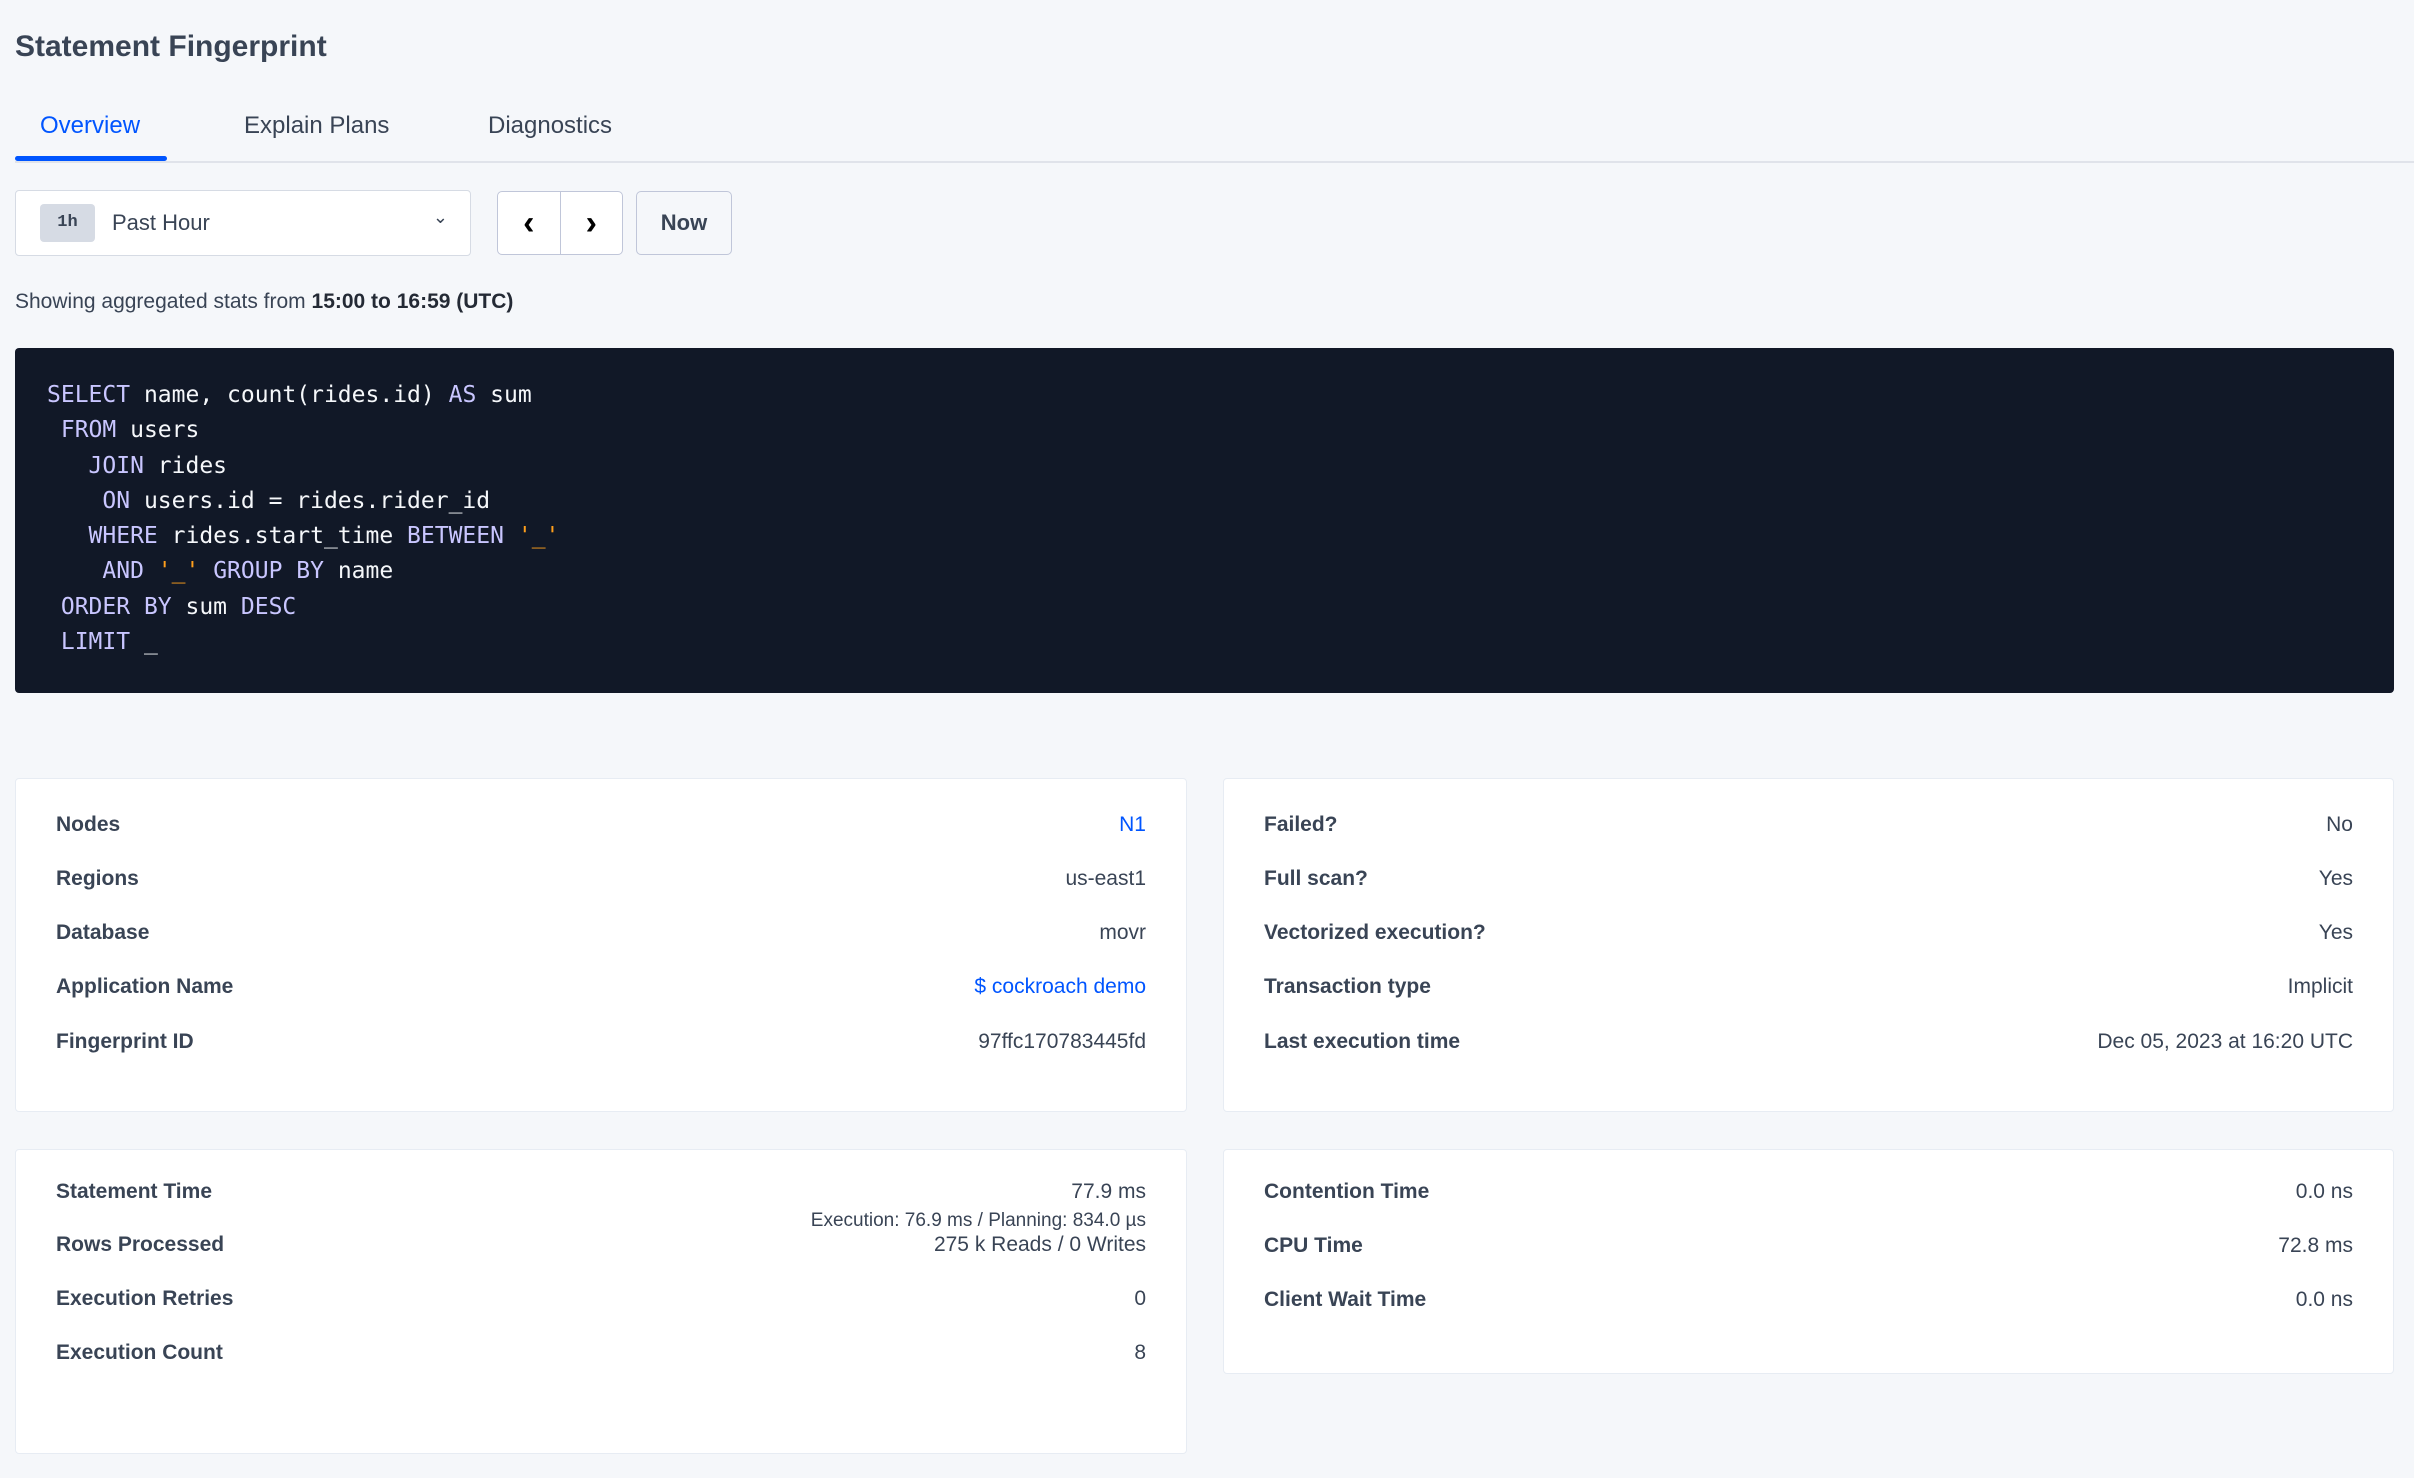  What do you see at coordinates (1108, 1191) in the screenshot?
I see `detail-value: 77.9 ms` at bounding box center [1108, 1191].